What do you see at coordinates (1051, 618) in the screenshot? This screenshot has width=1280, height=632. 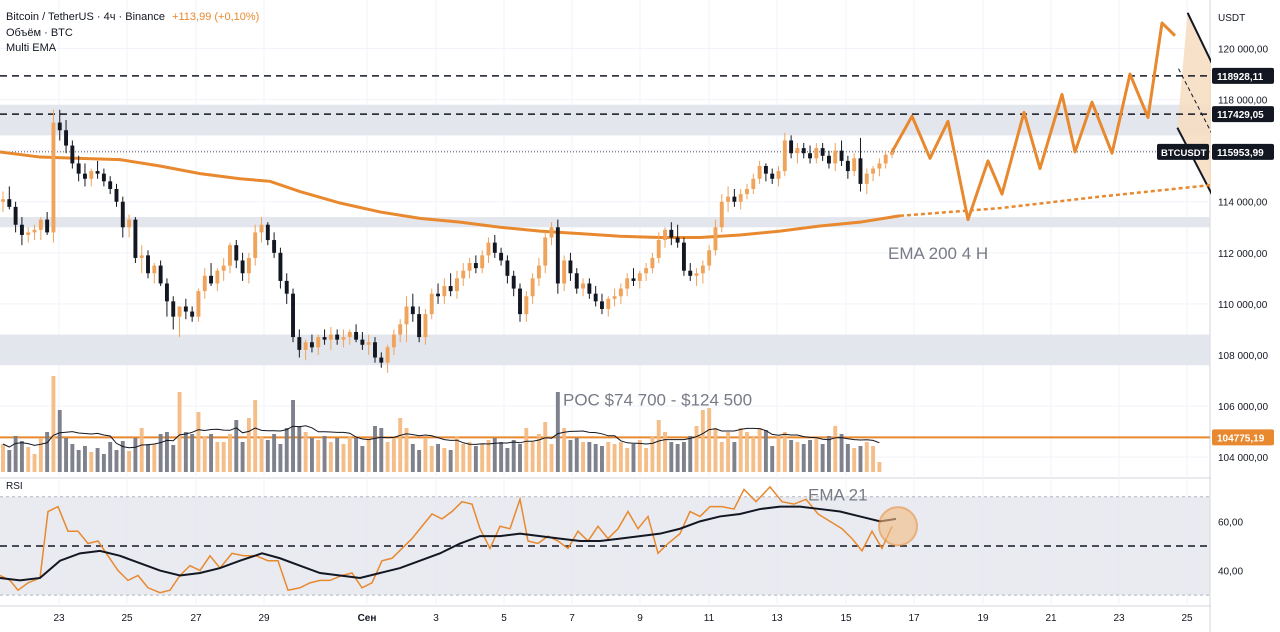 I see `time-tick-label: 21` at bounding box center [1051, 618].